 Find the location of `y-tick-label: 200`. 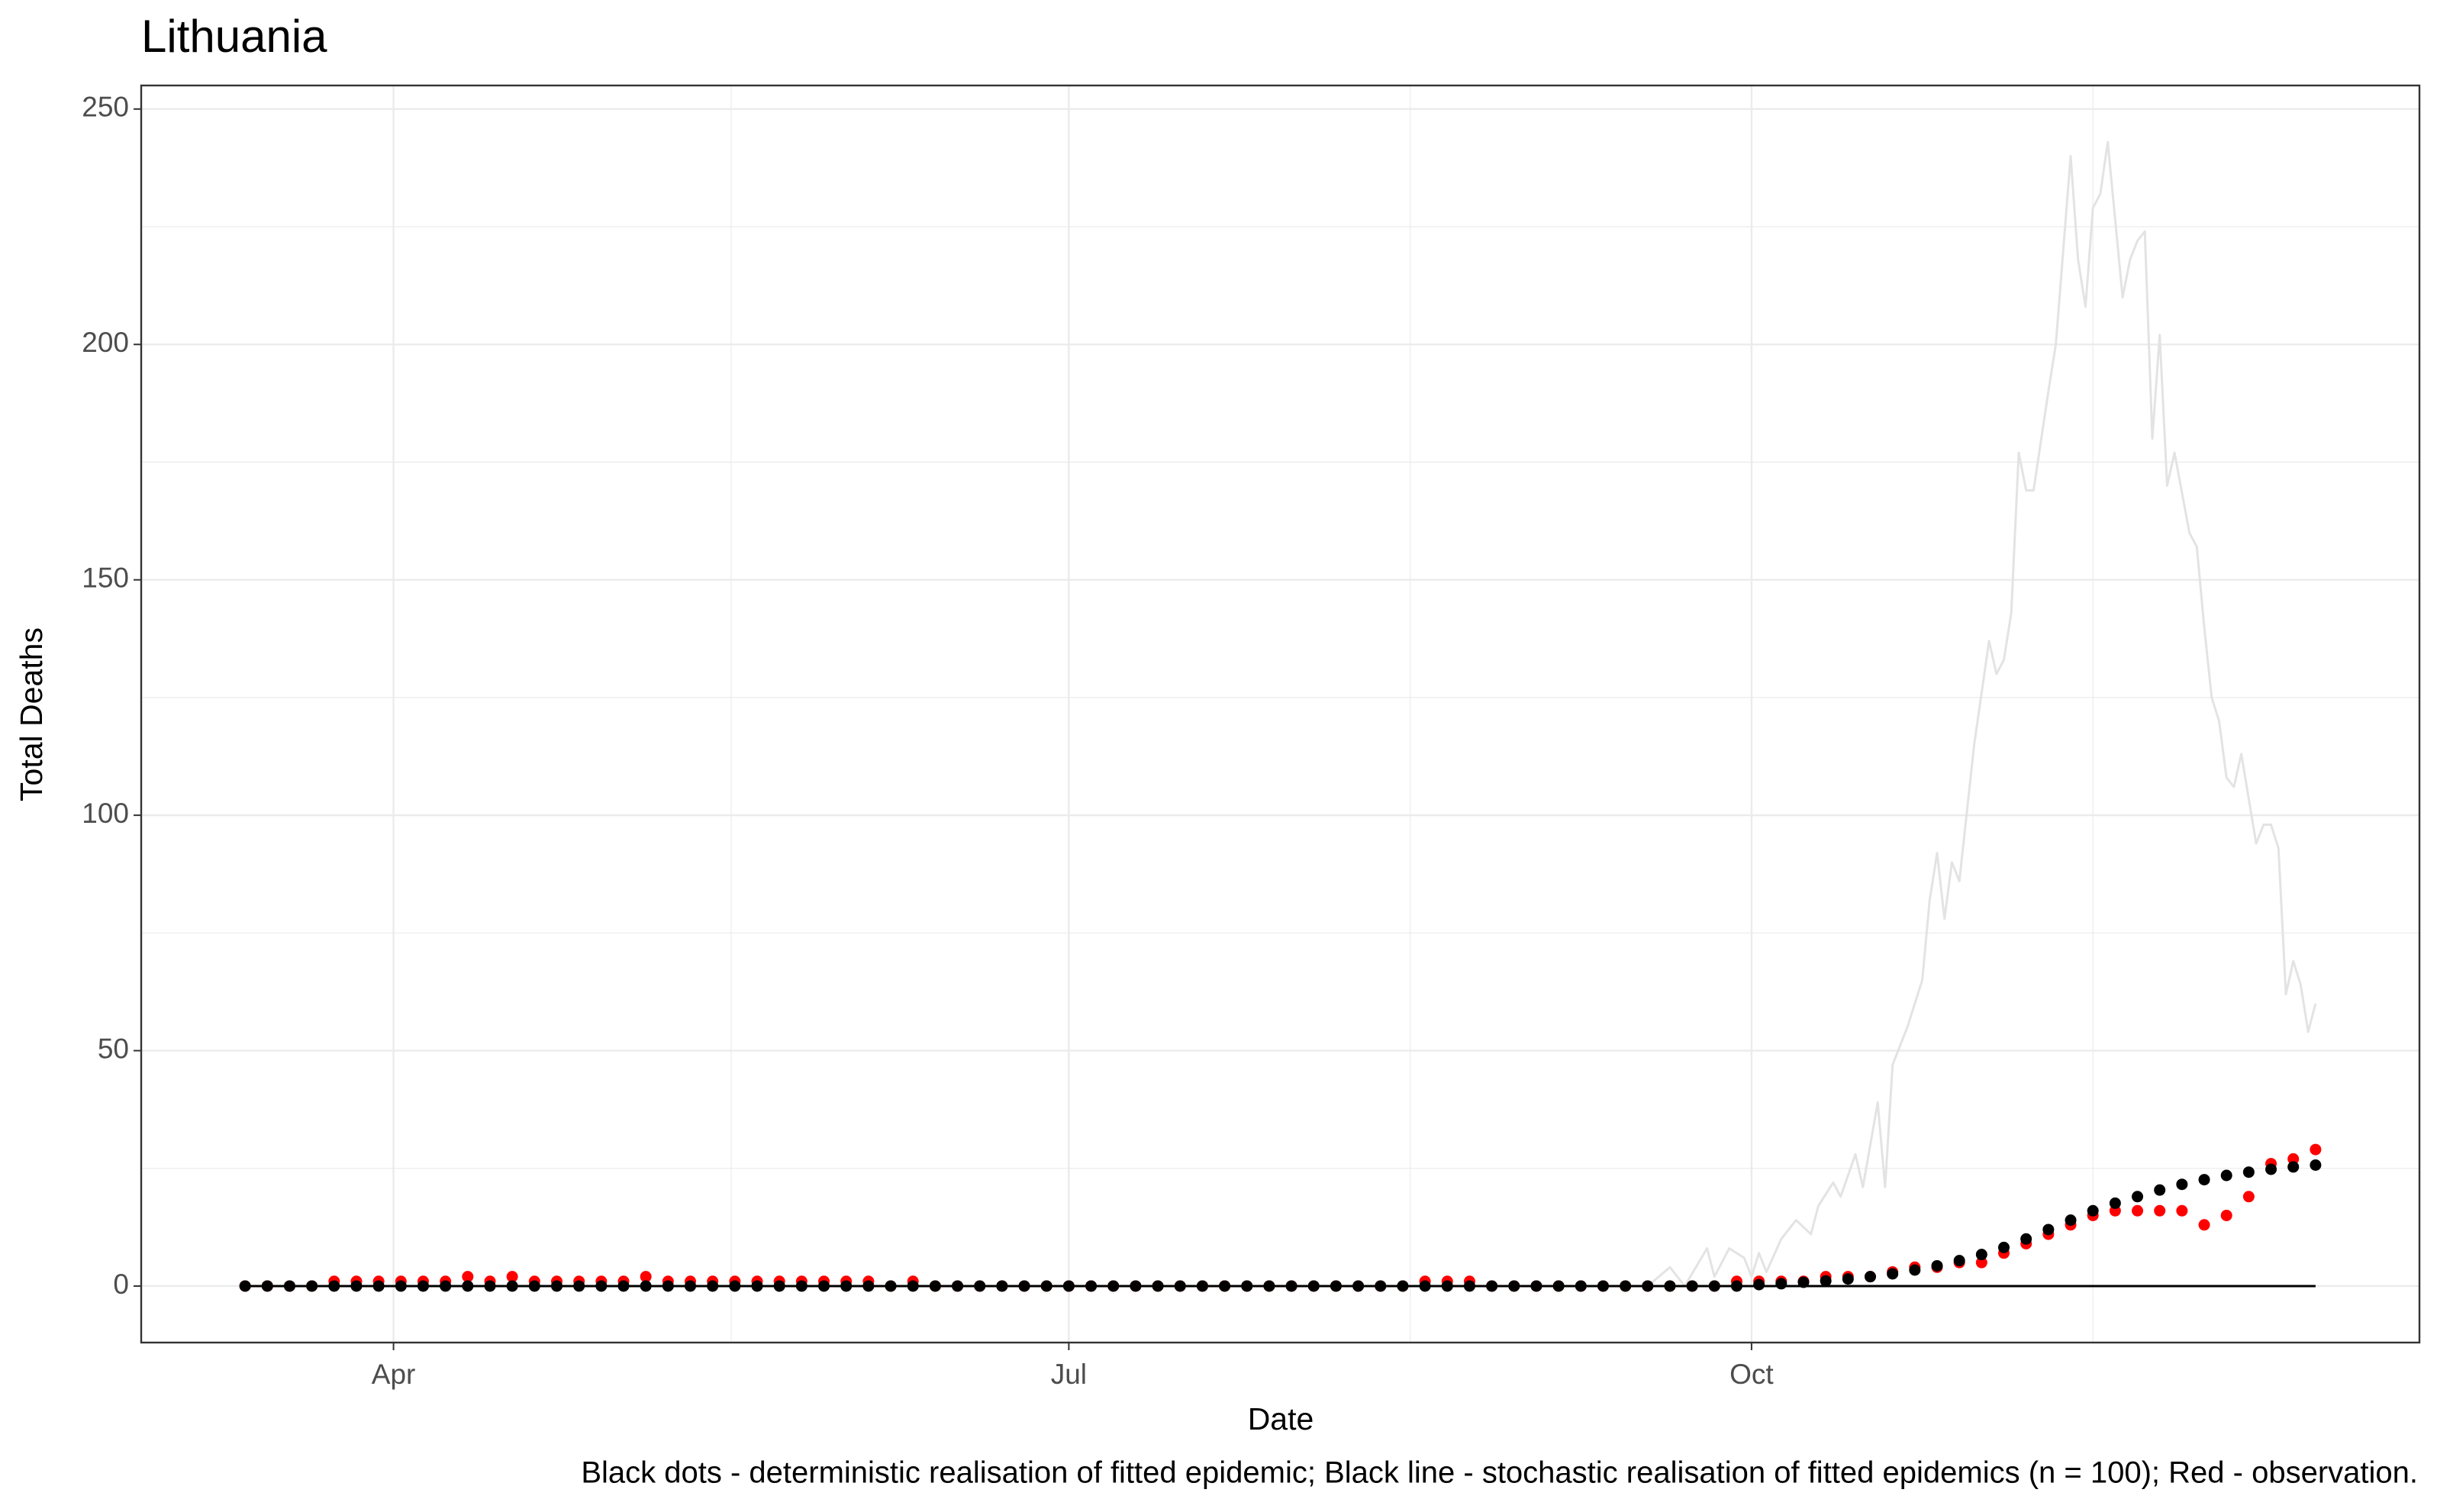

y-tick-label: 200 is located at coordinates (105, 342).